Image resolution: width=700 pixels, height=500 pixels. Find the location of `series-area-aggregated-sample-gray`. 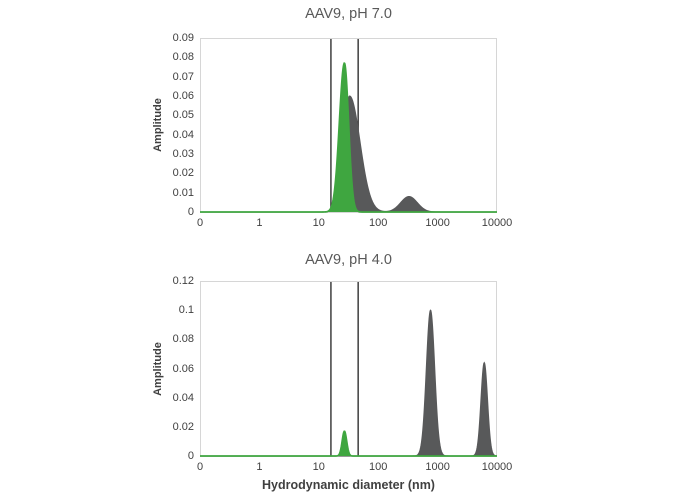

series-area-aggregated-sample-gray is located at coordinates (348, 383).